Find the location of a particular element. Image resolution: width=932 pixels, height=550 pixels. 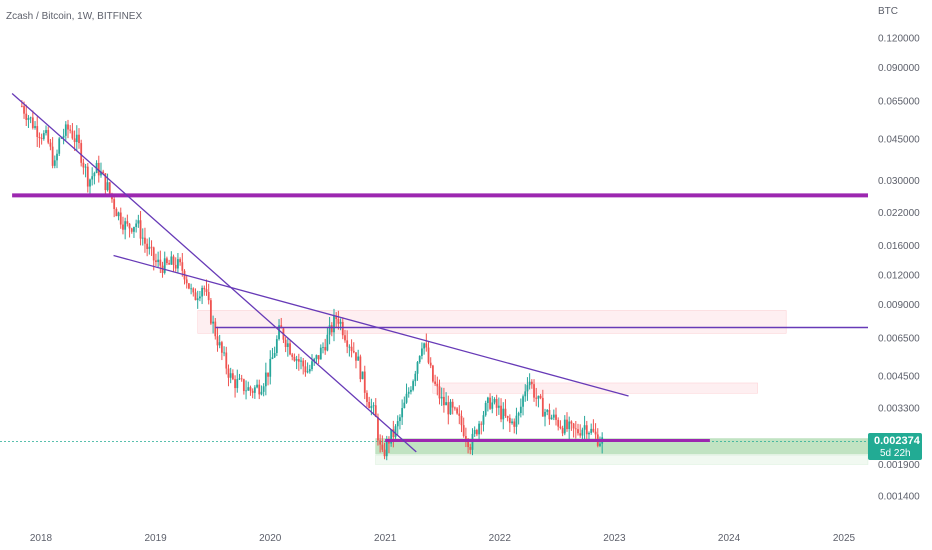

last-price-value: 0.002374 is located at coordinates (897, 441).